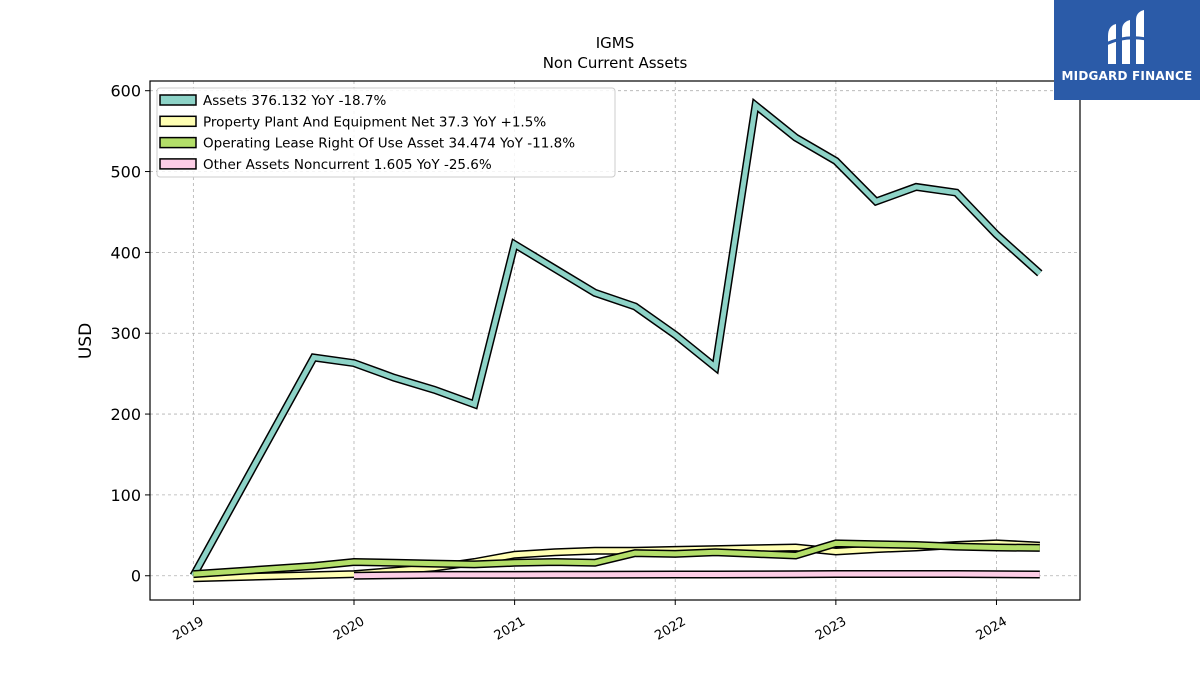 The image size is (1200, 675). I want to click on x-ticks: 2019 2020 2021 2022 2023 2024, so click(590, 622).